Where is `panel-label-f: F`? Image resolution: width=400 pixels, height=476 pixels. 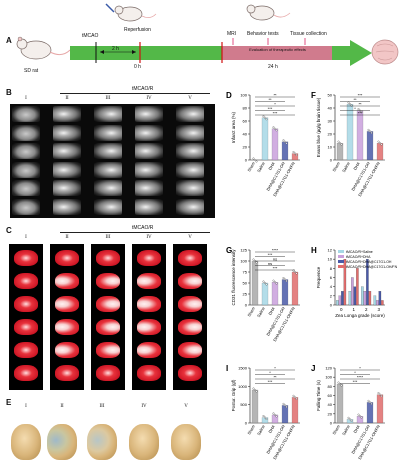
panel-label-f: F is located at coordinates (313, 95).